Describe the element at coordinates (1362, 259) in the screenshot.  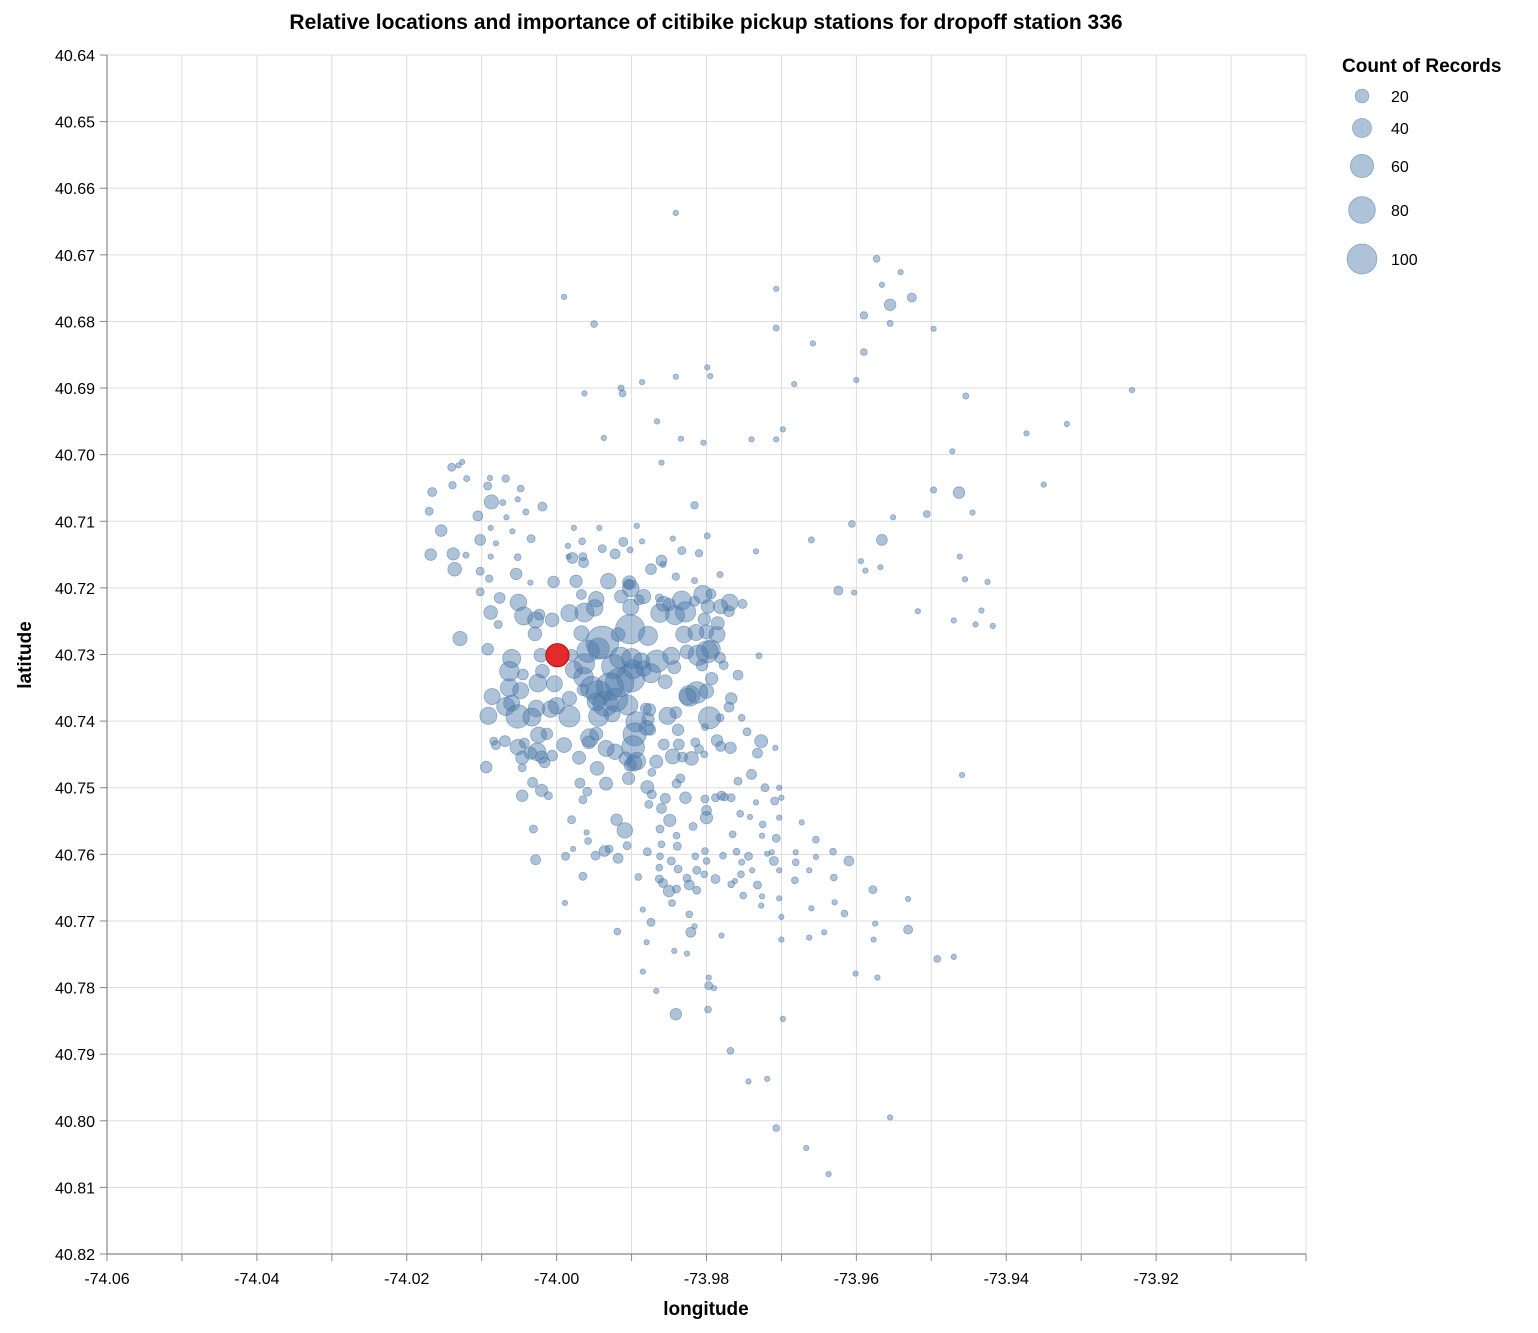
I see `legend-symbol` at that location.